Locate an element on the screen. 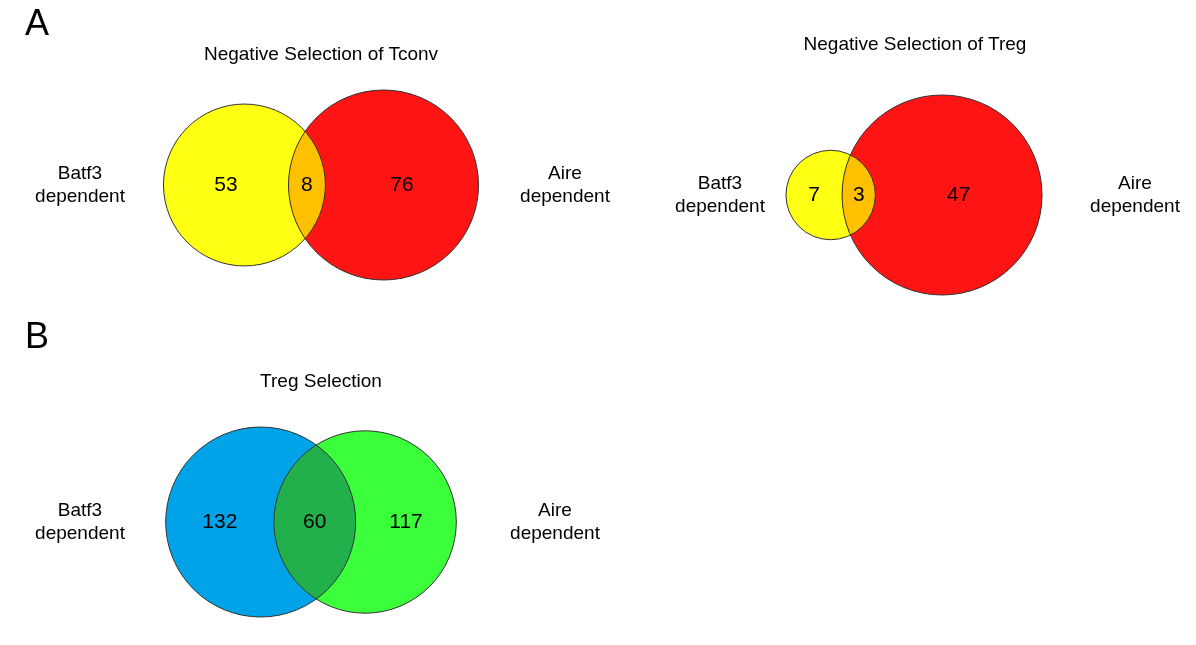  text: B is located at coordinates (37, 335).